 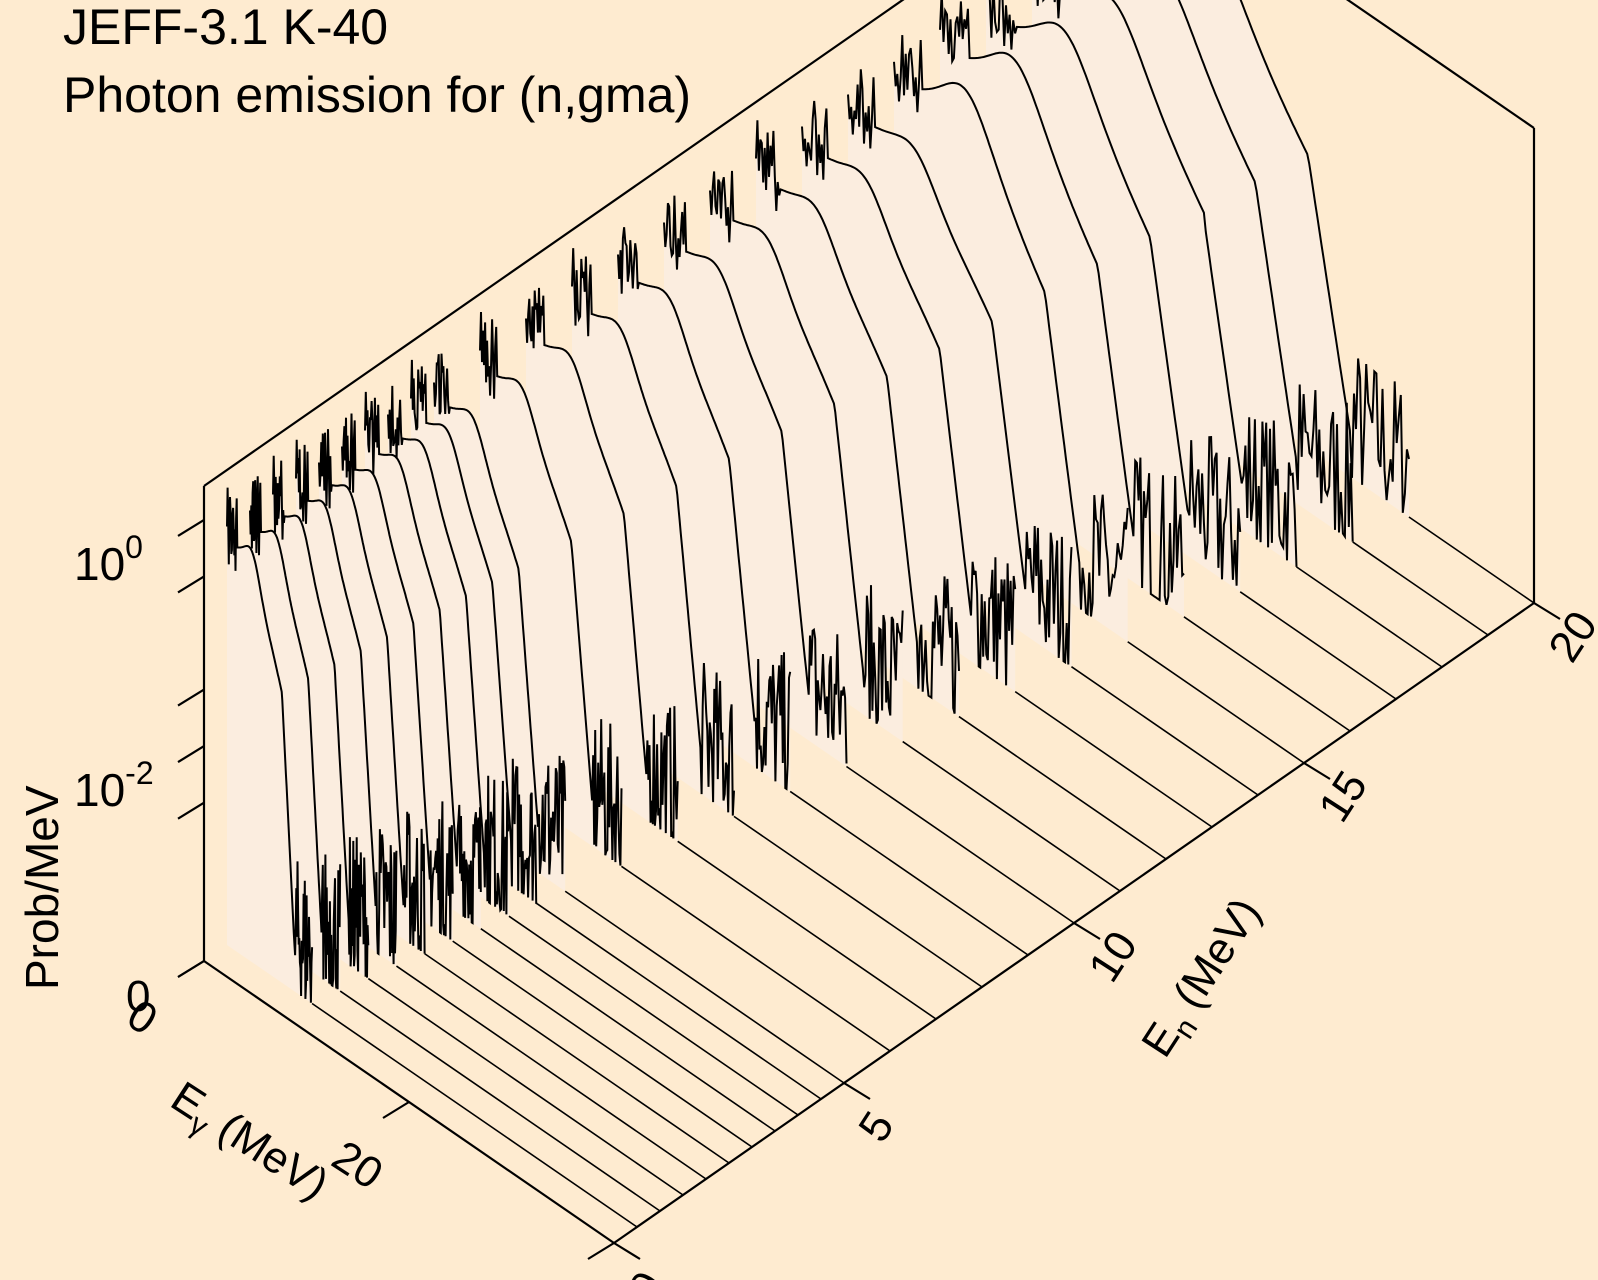 I want to click on spectrum-baseline-En-4.5, so click(x=679, y=1001).